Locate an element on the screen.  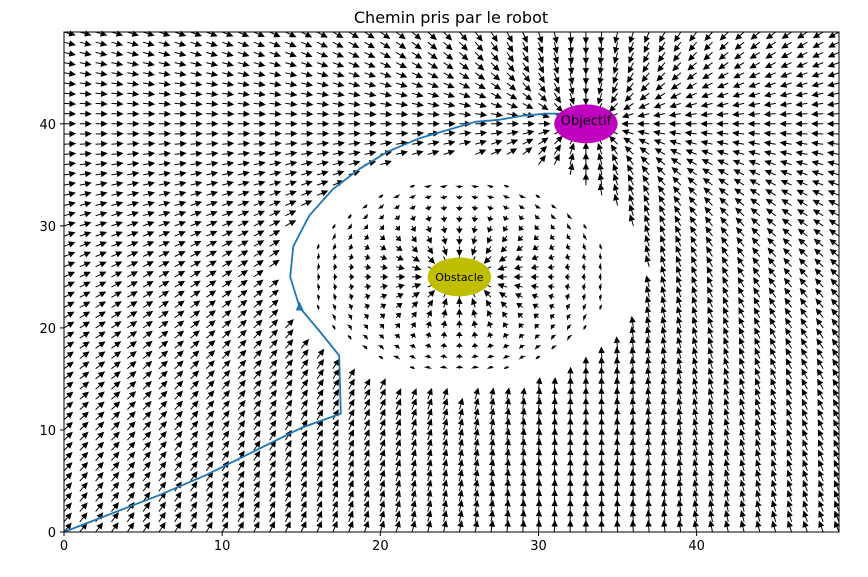
y-tick-label: 40 is located at coordinates (47, 125).